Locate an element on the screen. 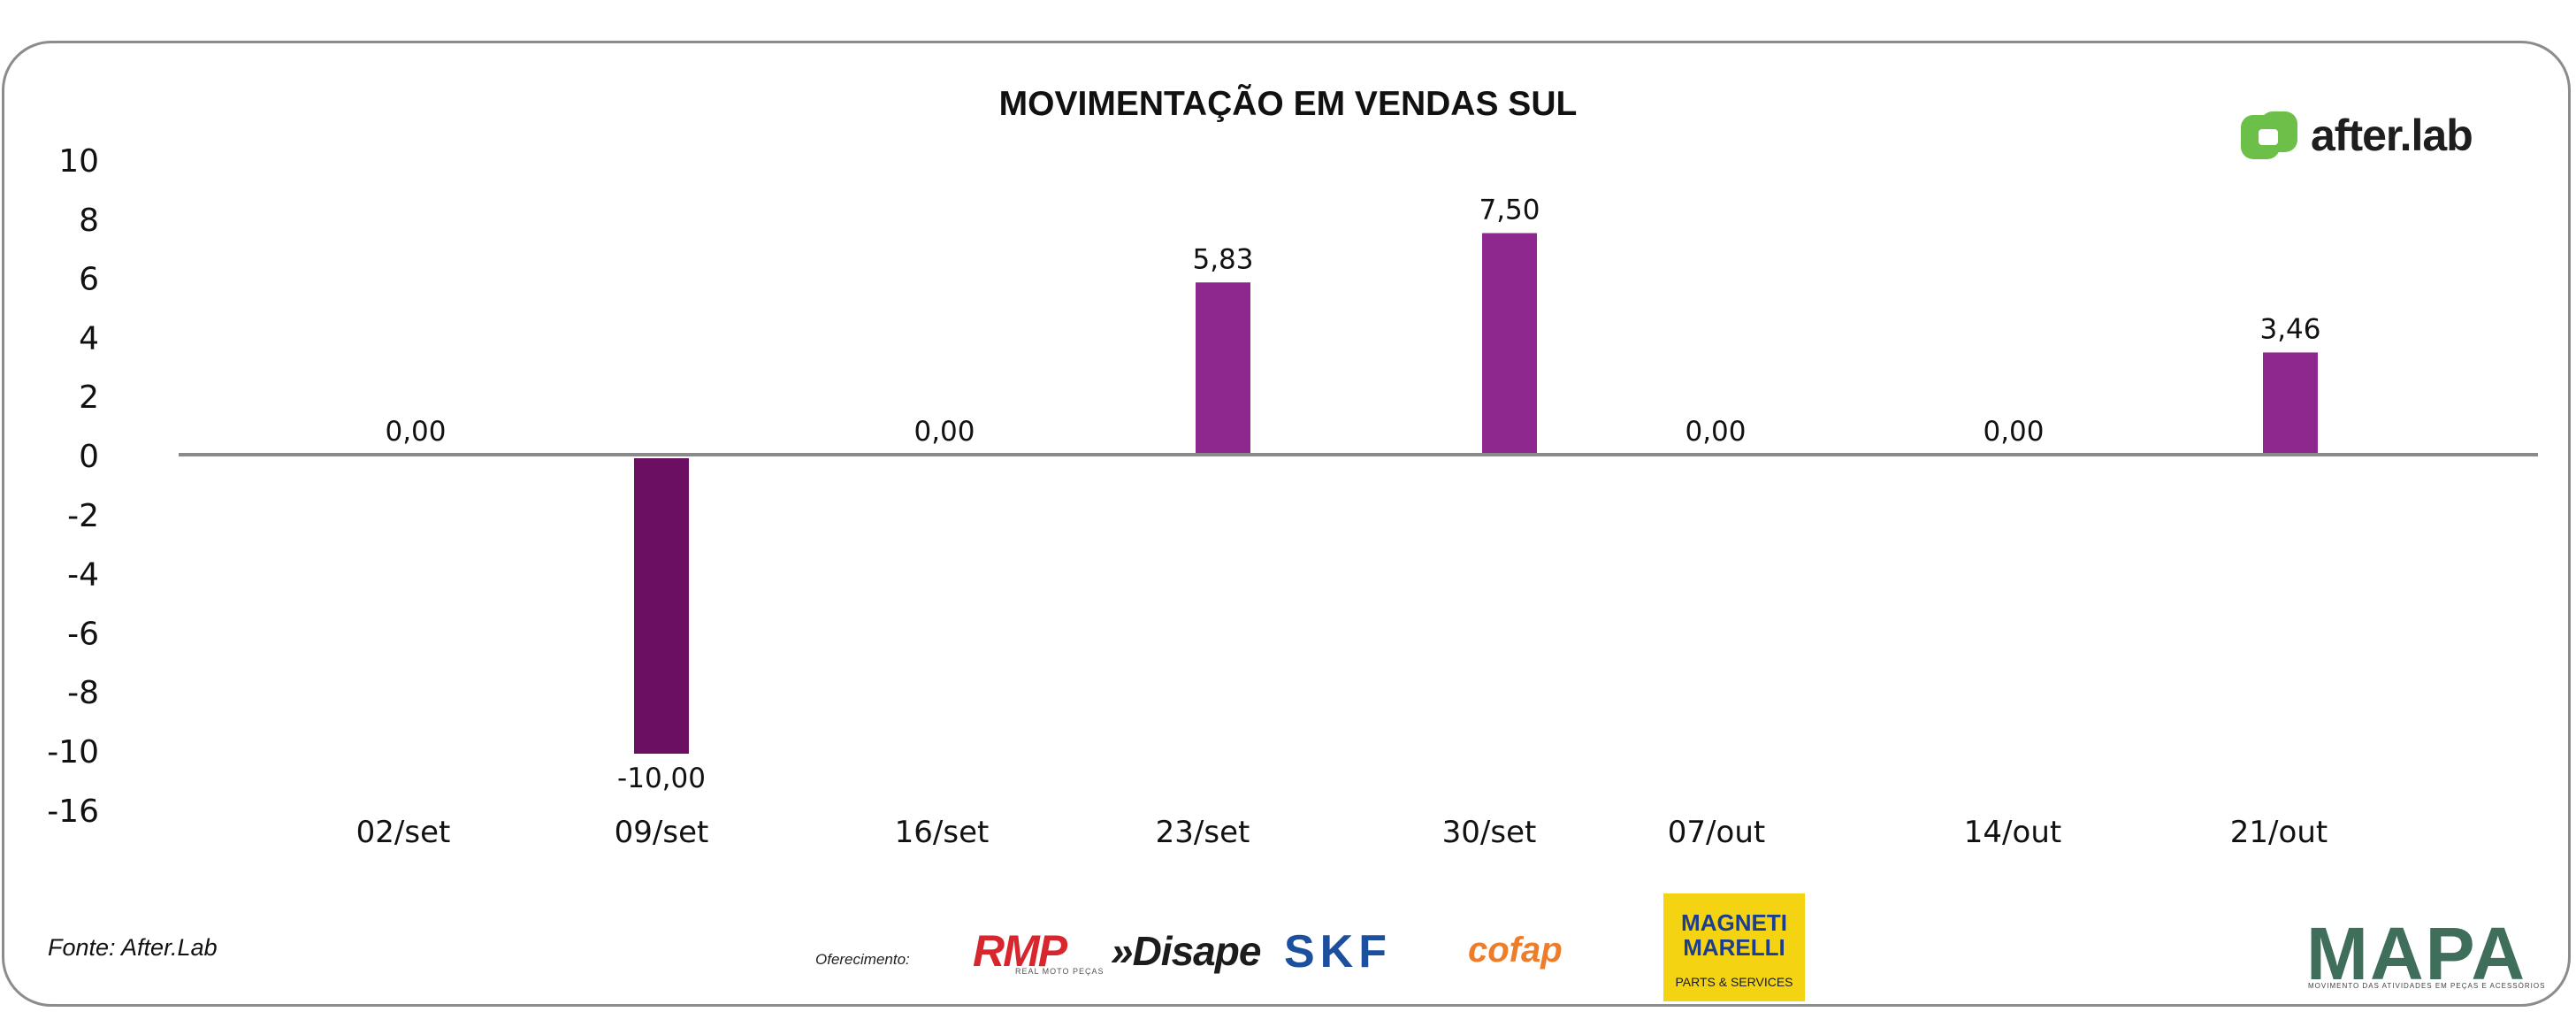 The height and width of the screenshot is (1012, 2576). y-tick-label: -6 is located at coordinates (83, 634).